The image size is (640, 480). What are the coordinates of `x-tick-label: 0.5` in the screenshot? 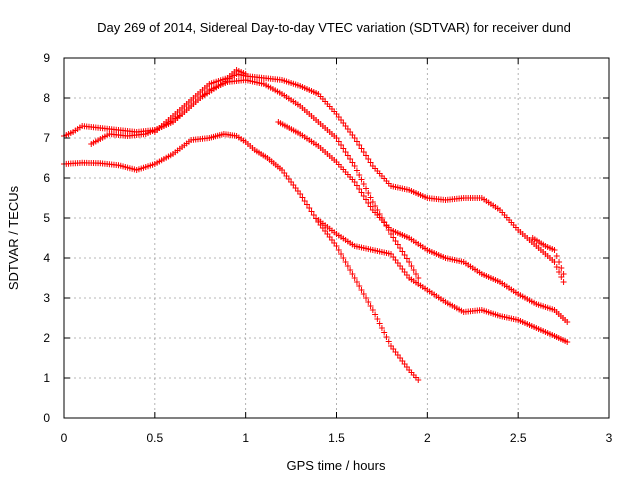 It's located at (154, 438).